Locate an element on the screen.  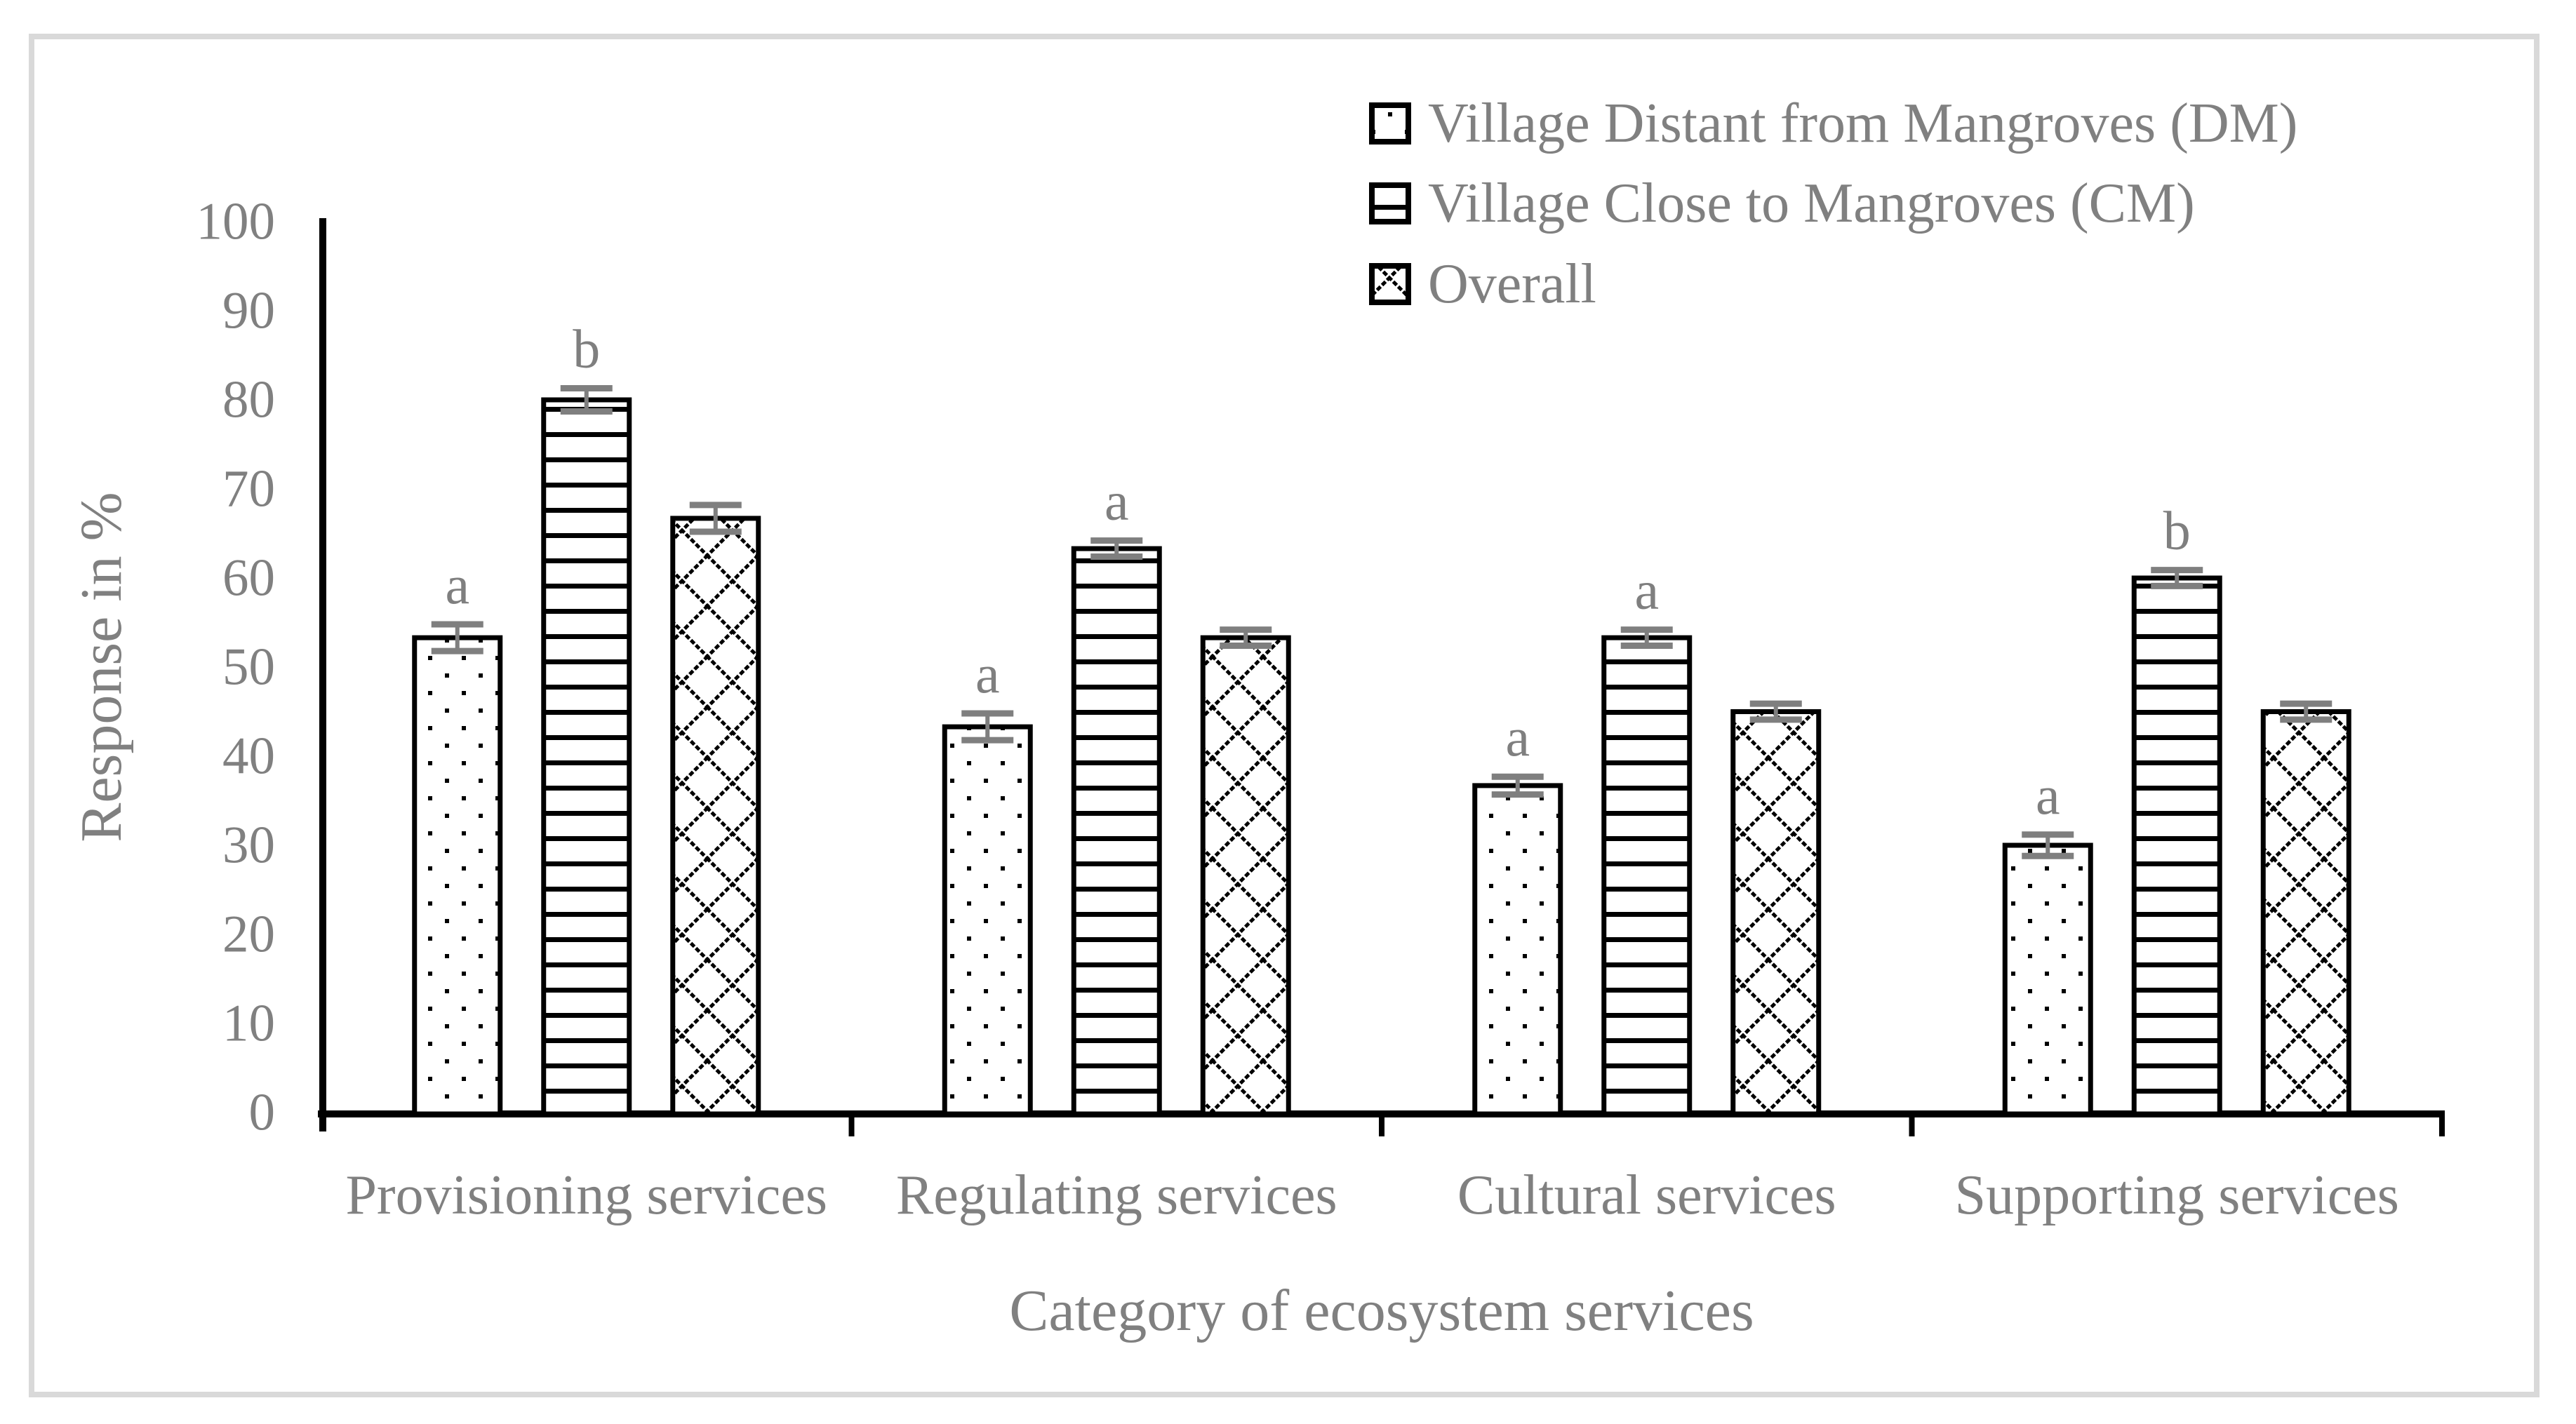
bar-supporting-services-dm is located at coordinates (2048, 980).